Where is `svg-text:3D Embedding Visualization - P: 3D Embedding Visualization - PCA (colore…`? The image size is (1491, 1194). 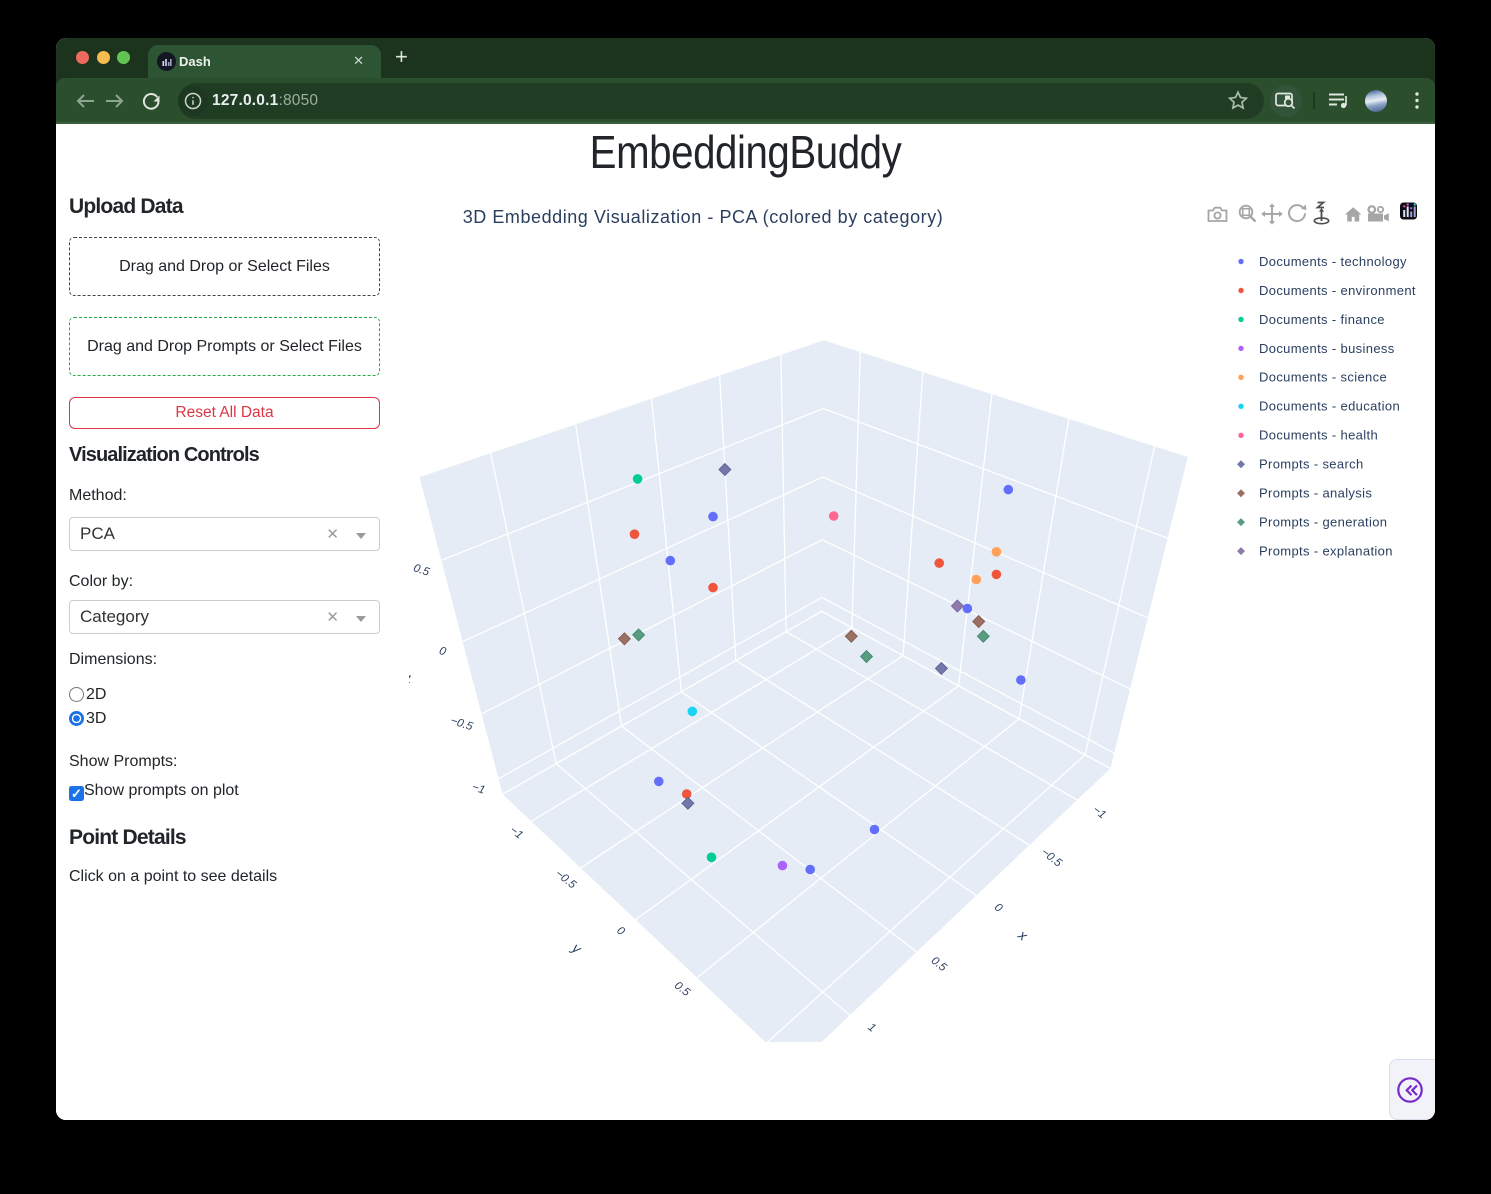
svg-text:3D Embedding Visualization - P: 3D Embedding Visualization - PCA (colore… is located at coordinates (703, 217).